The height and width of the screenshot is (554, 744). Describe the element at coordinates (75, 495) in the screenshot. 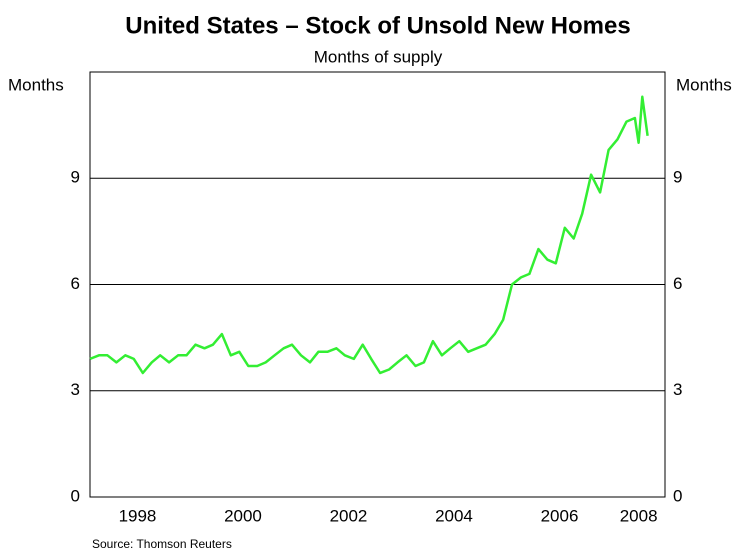

I see `y-tick-label: 0` at that location.